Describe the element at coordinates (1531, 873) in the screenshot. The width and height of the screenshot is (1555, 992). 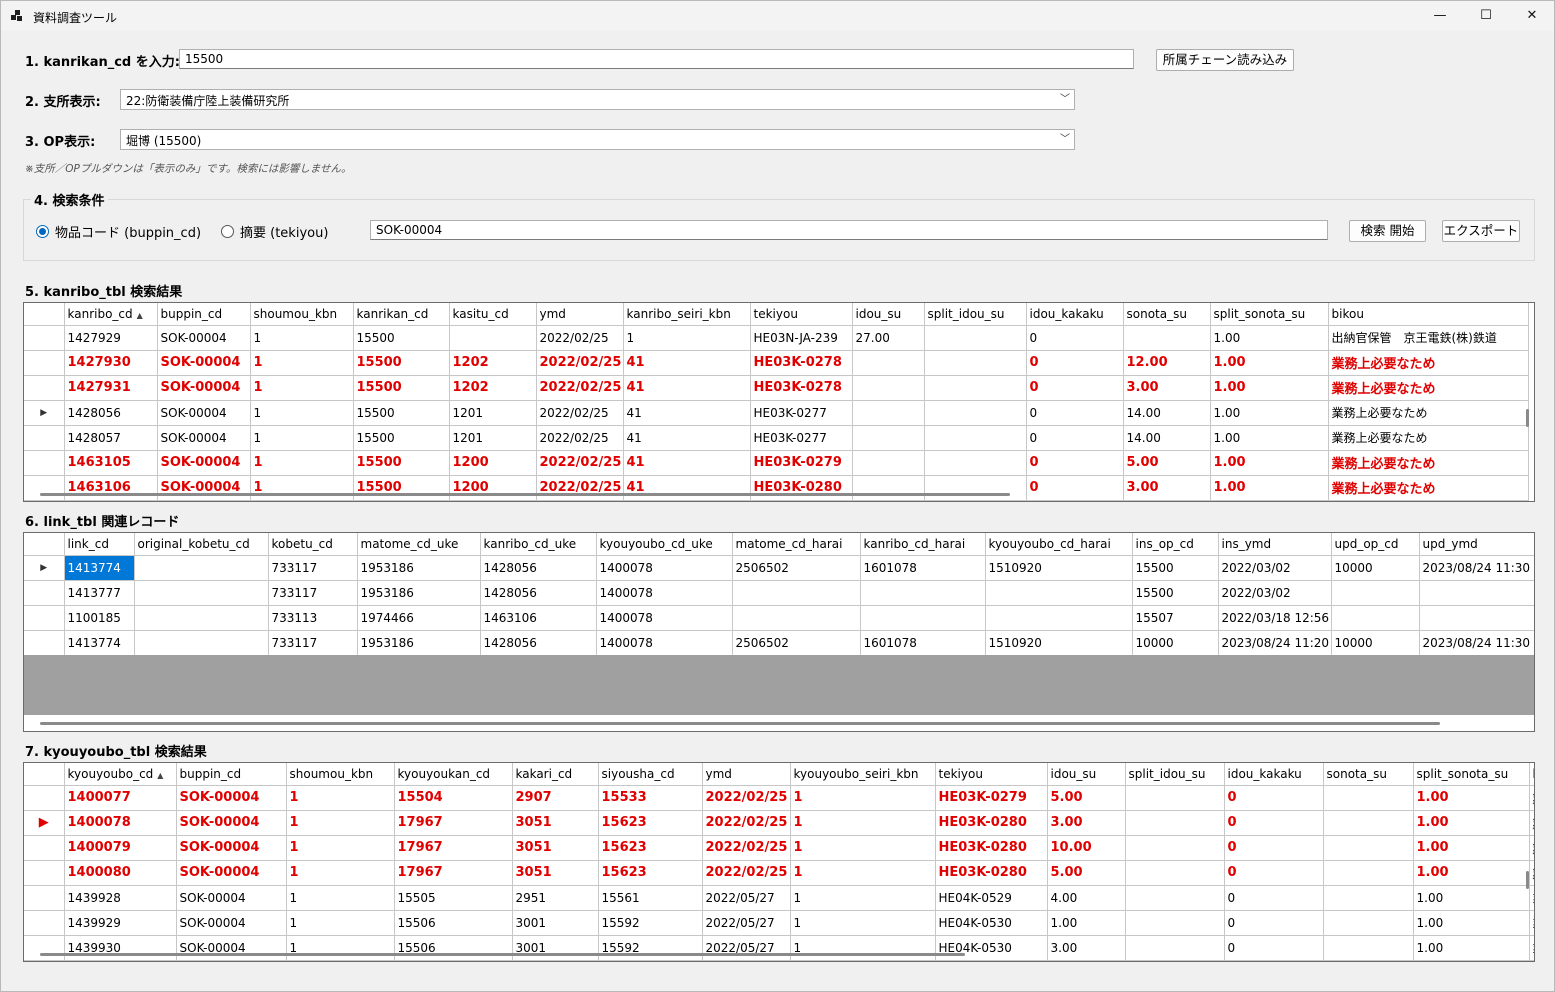
I see `table-cell: 業務` at that location.